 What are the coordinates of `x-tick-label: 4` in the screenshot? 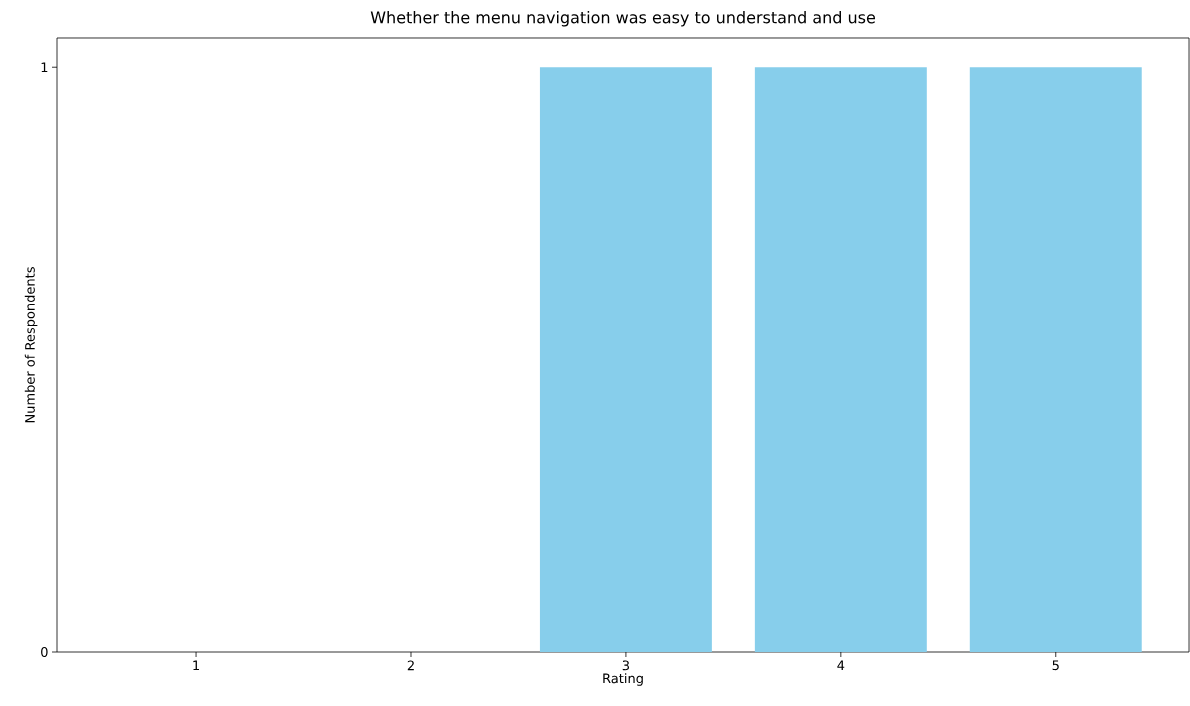 It's located at (841, 665).